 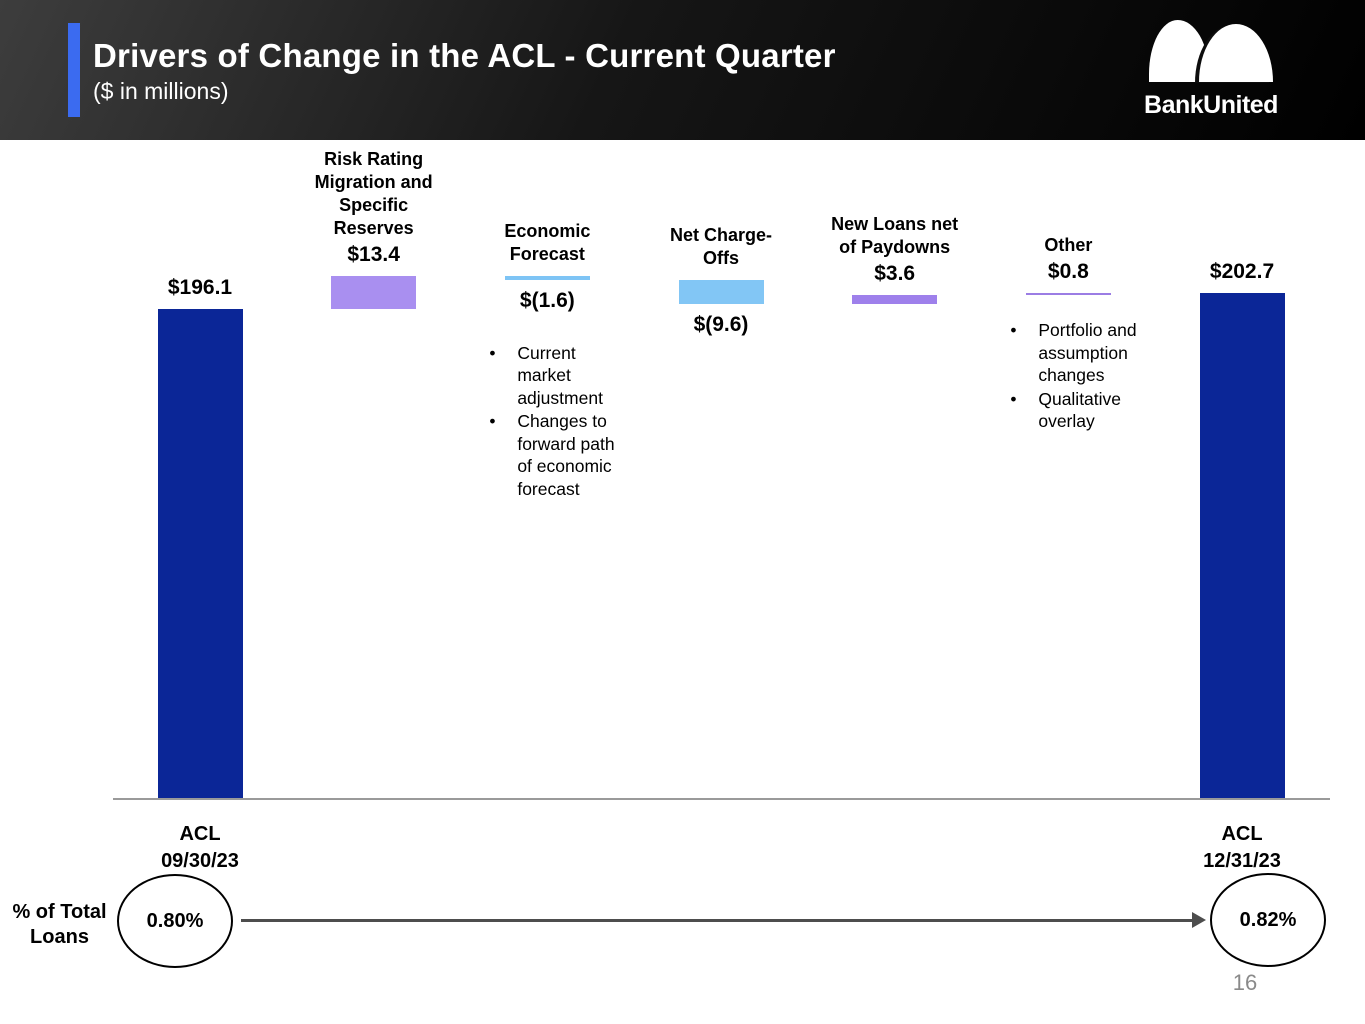 I want to click on value-label-4: $3.6, so click(x=895, y=273).